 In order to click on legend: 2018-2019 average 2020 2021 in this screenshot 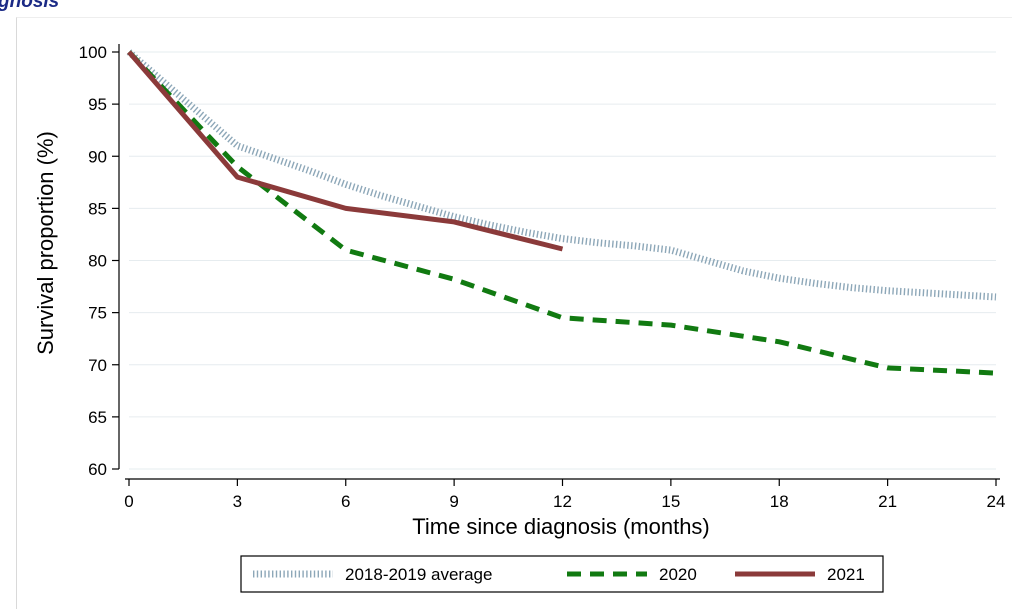, I will do `click(562, 574)`.